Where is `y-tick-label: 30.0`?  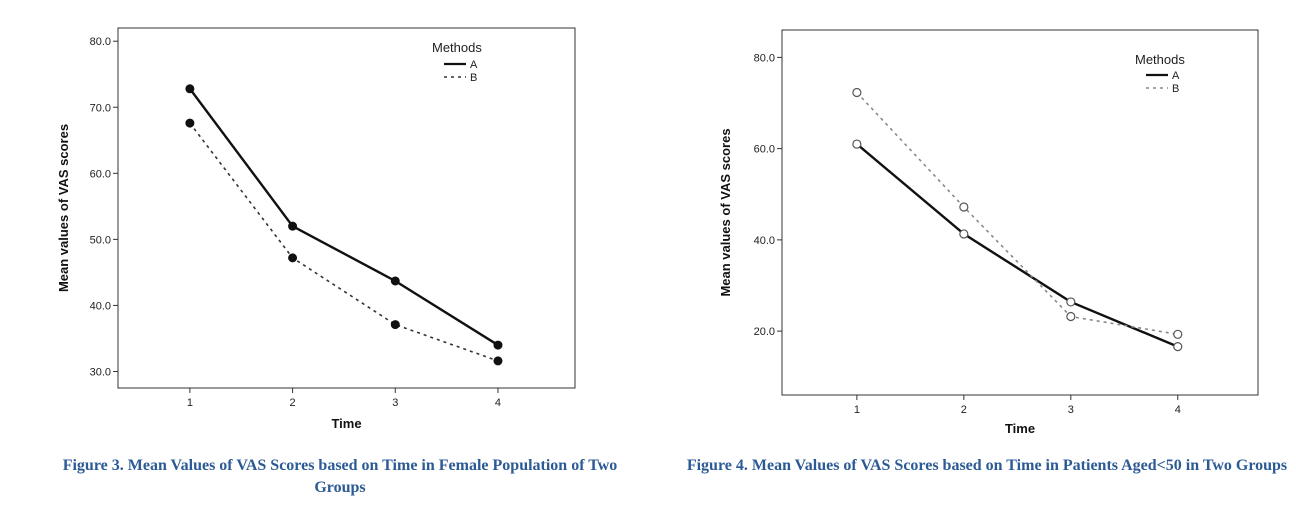
y-tick-label: 30.0 is located at coordinates (100, 372).